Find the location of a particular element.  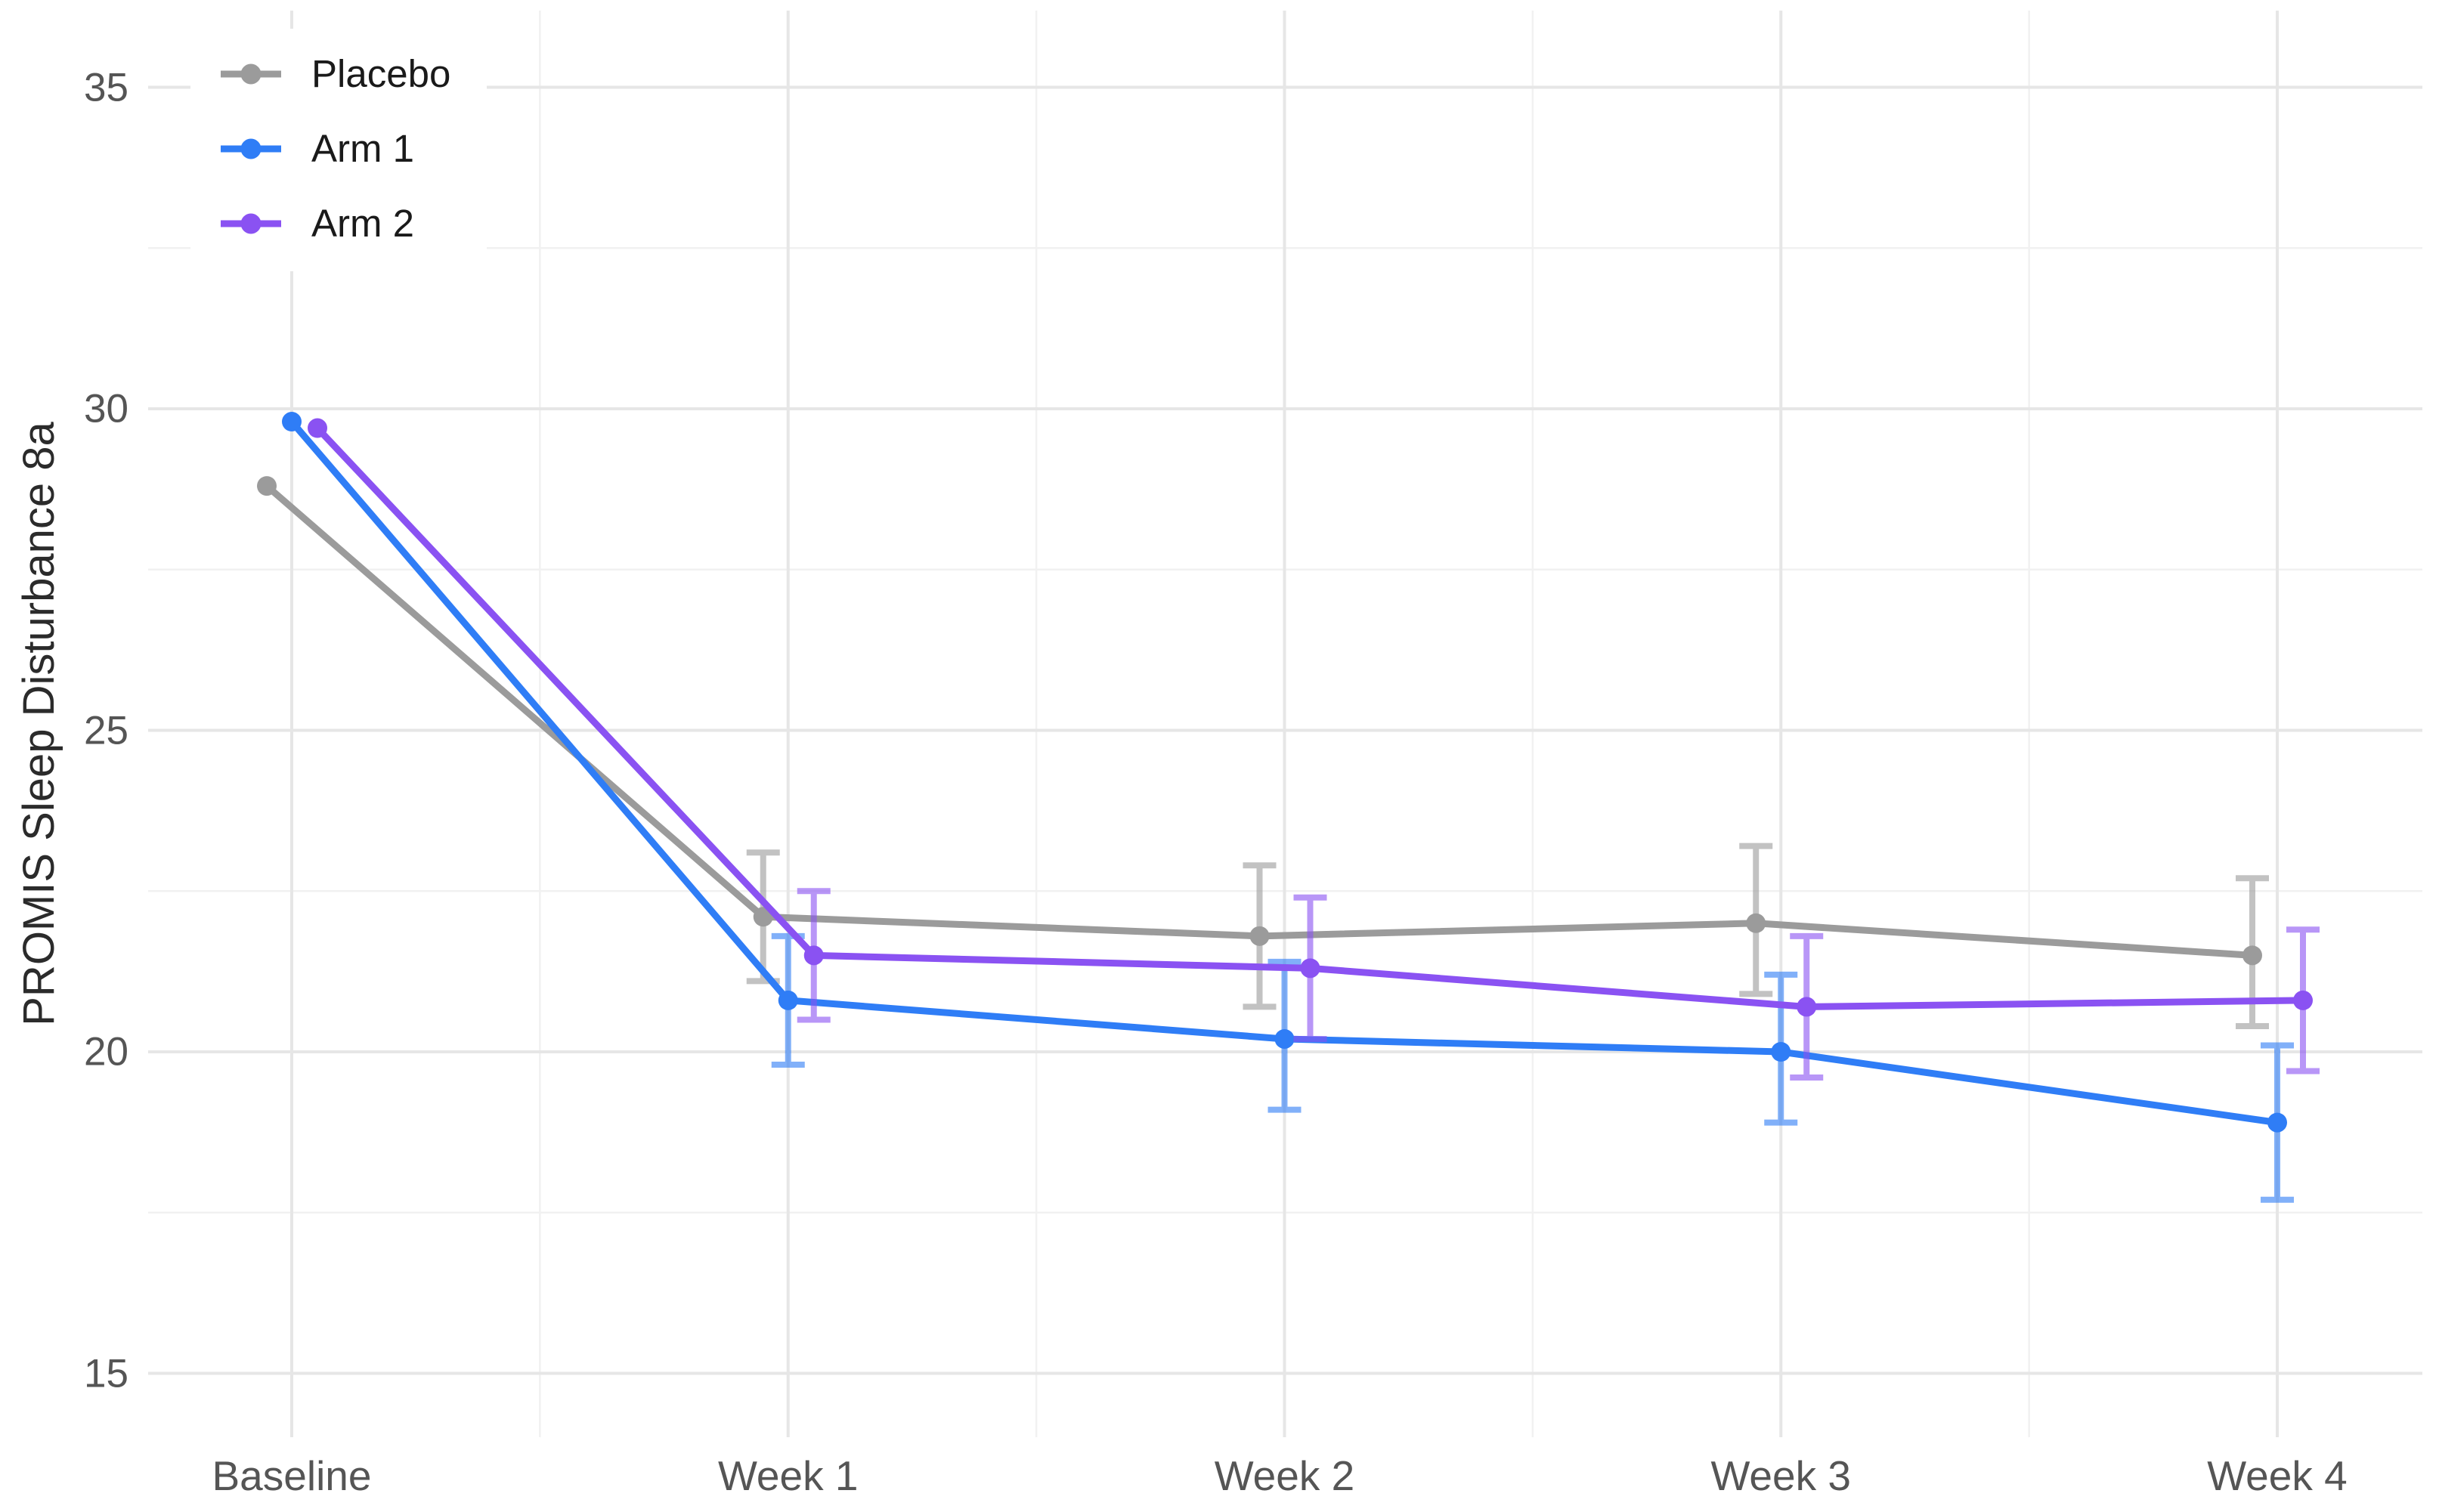

legend-label: Placebo is located at coordinates (381, 73).